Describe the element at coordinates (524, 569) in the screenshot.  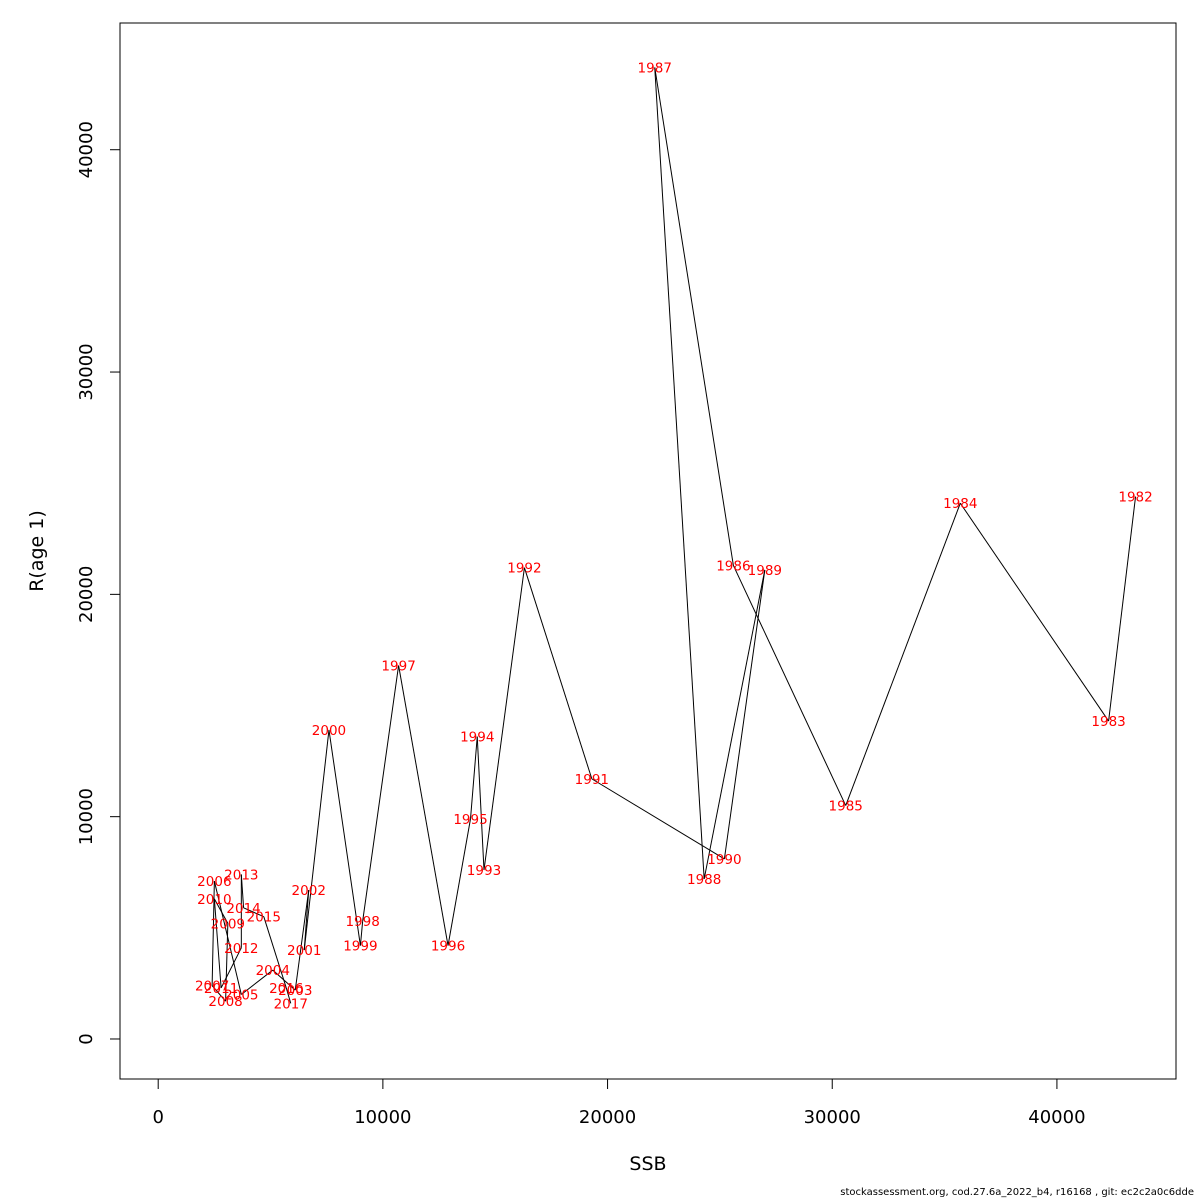
I see `point-label-1992: 1992` at that location.